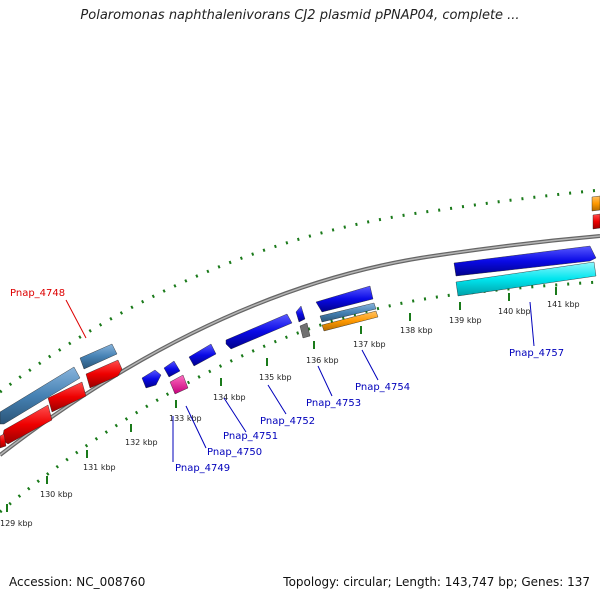 This screenshot has width=600, height=600. What do you see at coordinates (275, 377) in the screenshot?
I see `tick-label-135kbp: 135 kbp` at bounding box center [275, 377].